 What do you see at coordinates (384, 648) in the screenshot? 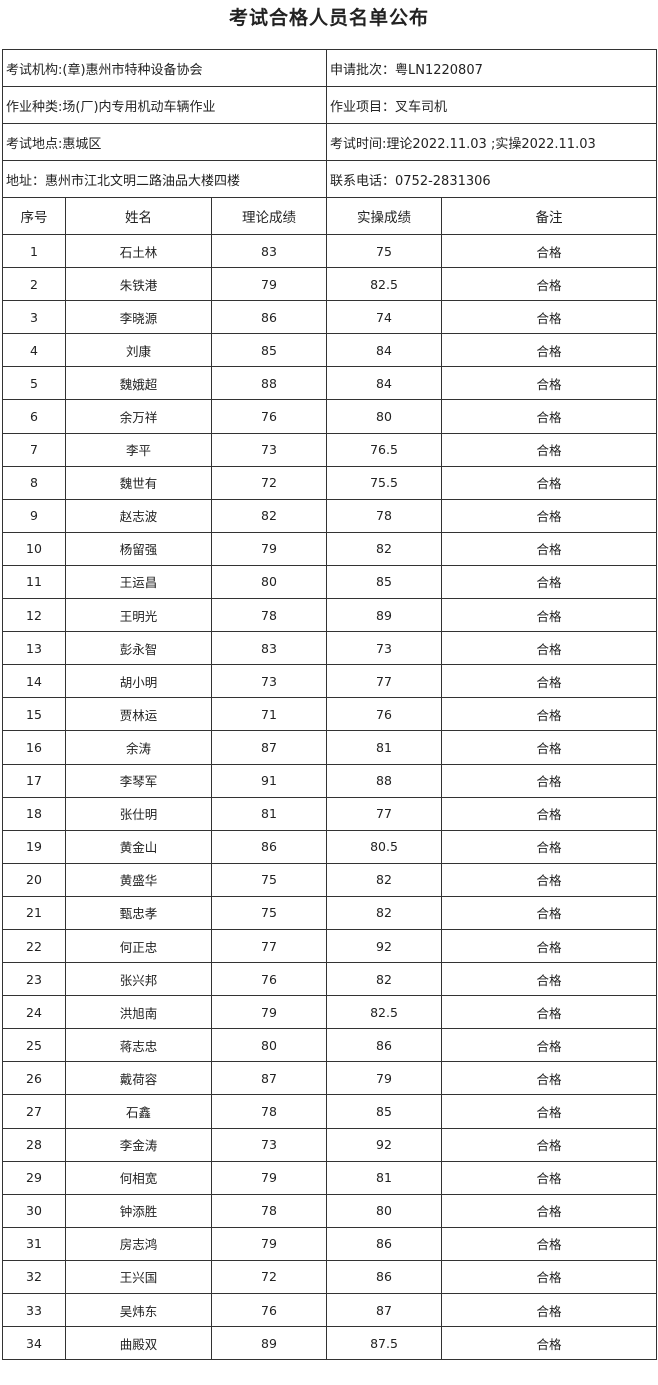
I see `cell-practical-score: 73` at bounding box center [384, 648].